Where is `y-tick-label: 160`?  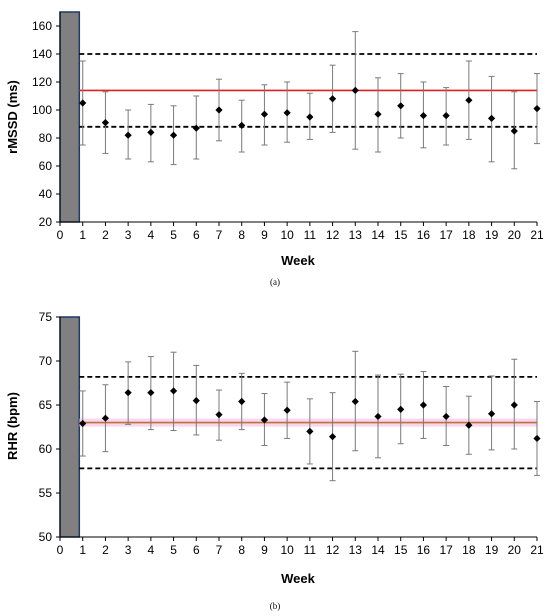 y-tick-label: 160 is located at coordinates (42, 26).